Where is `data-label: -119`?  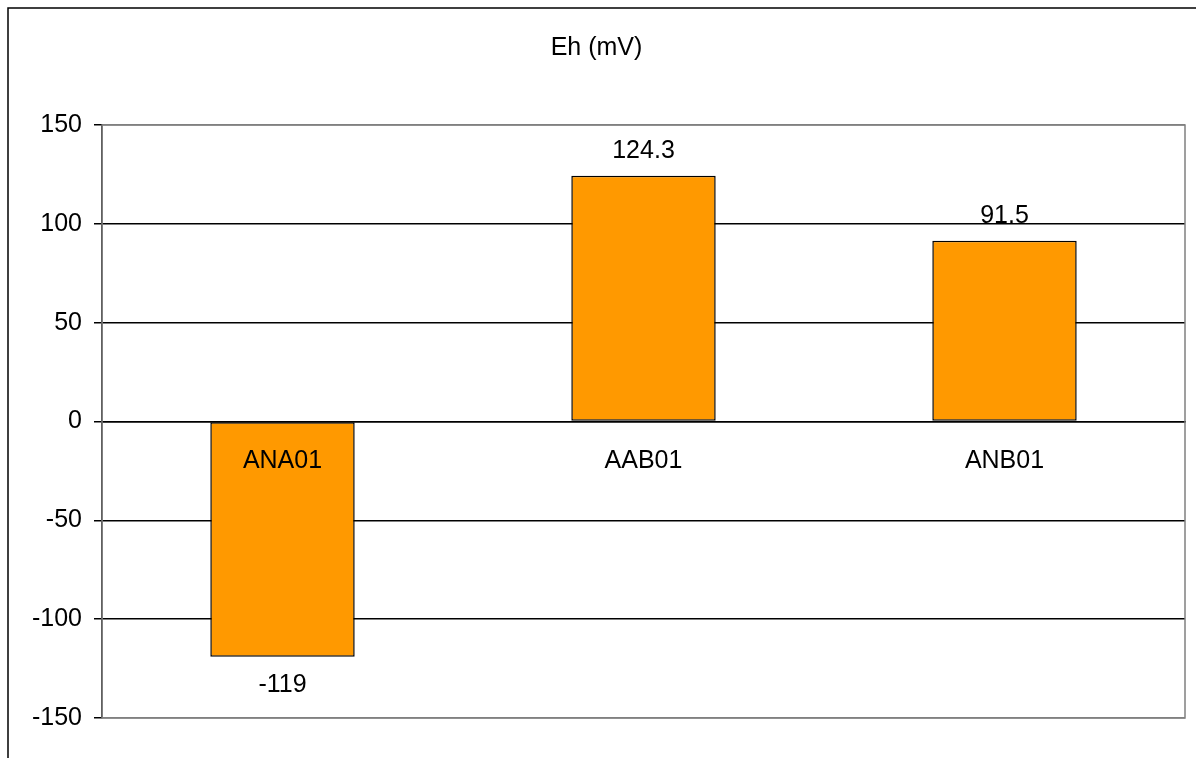
data-label: -119 is located at coordinates (282, 682).